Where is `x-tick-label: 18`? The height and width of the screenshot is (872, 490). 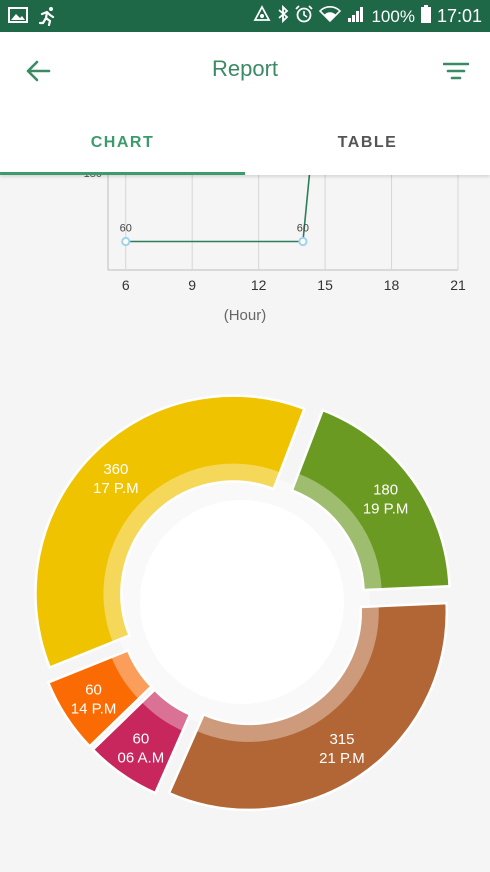
x-tick-label: 18 is located at coordinates (392, 285).